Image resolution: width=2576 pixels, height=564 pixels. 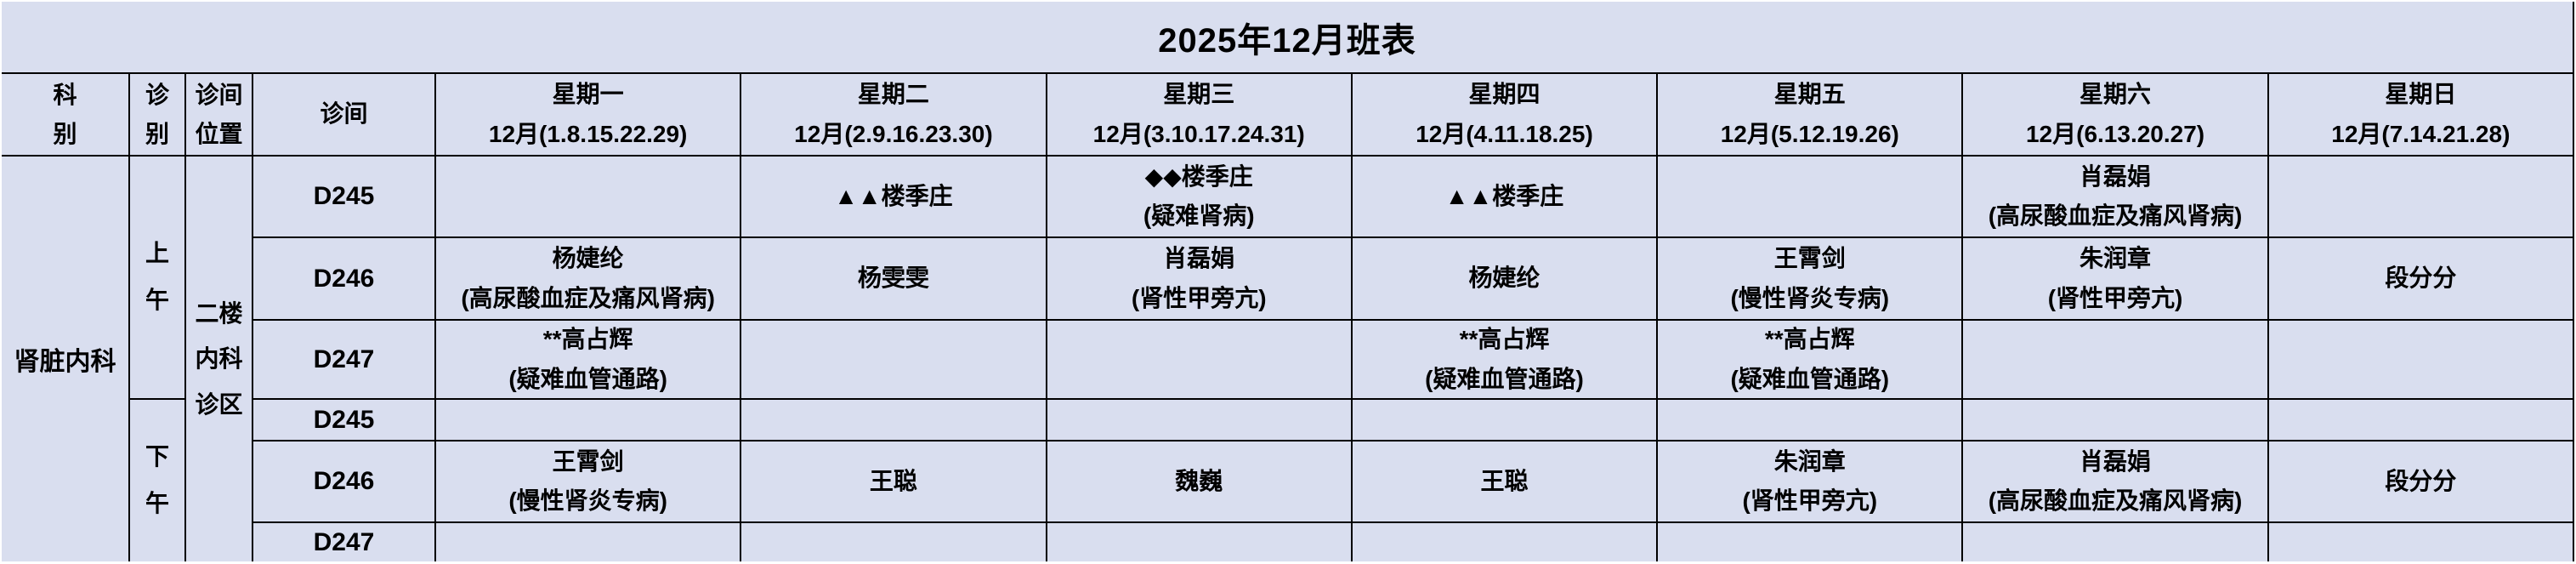 I want to click on location-label: 二楼内科诊区, so click(x=219, y=359).